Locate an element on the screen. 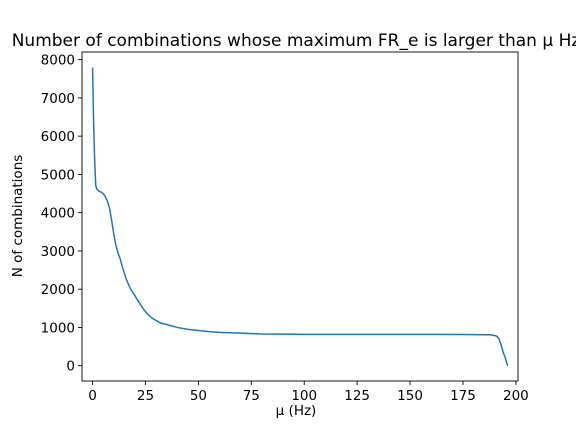 The height and width of the screenshot is (432, 576). x-tick-label: 0 is located at coordinates (92, 396).